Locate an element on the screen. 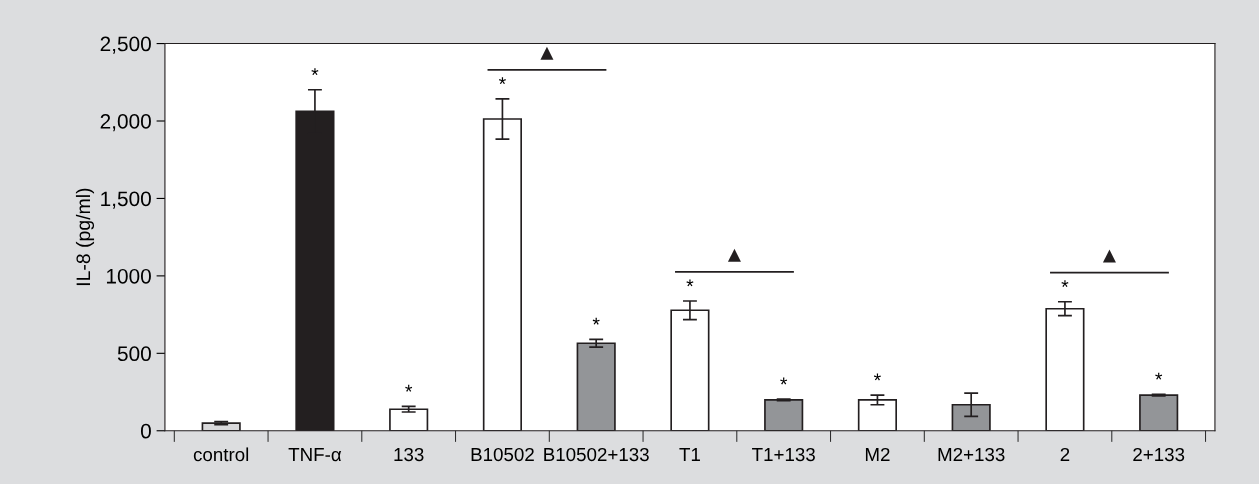 The image size is (1259, 484). x-tick-label: T1+133 is located at coordinates (783, 454).